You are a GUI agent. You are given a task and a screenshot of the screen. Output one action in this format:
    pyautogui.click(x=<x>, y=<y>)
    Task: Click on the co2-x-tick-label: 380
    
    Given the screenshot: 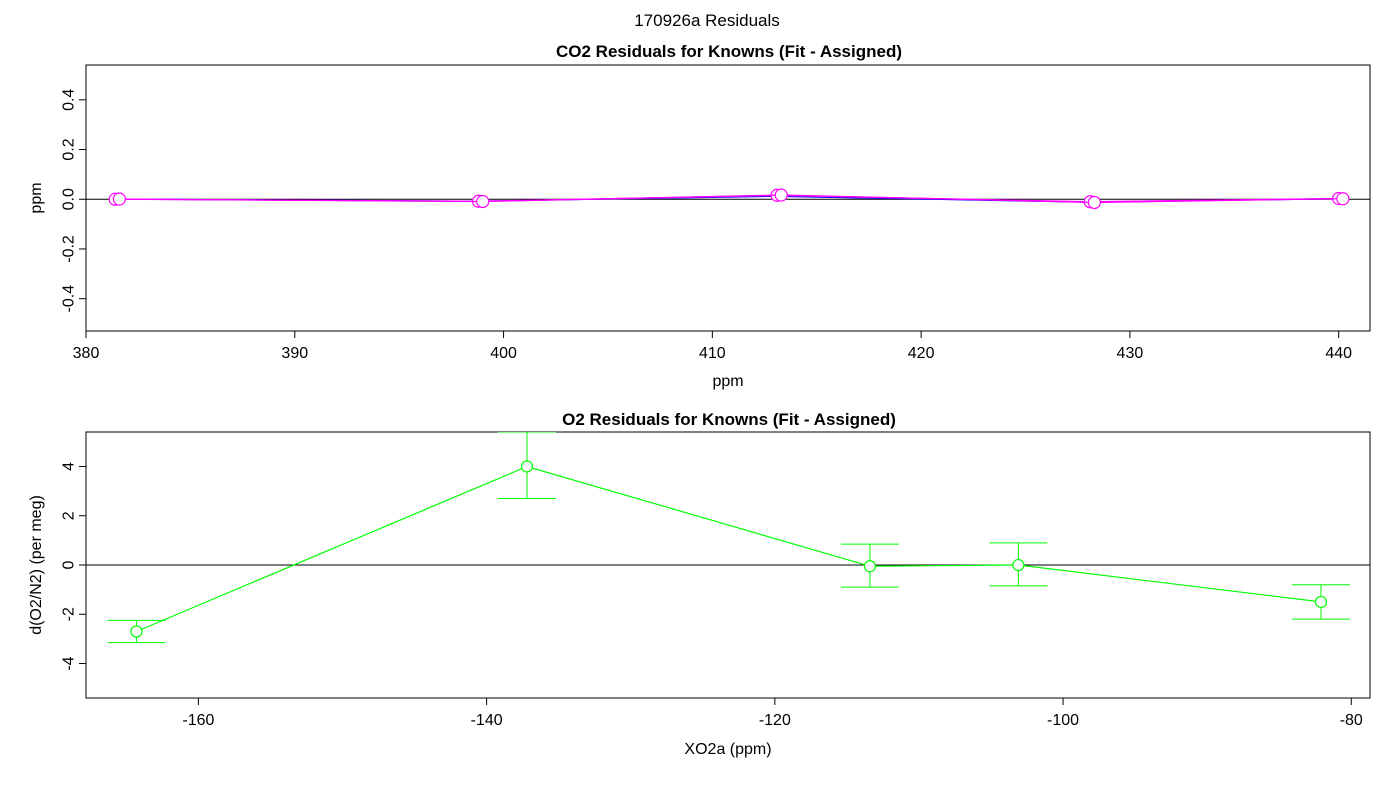 What is the action you would take?
    pyautogui.click(x=86, y=353)
    